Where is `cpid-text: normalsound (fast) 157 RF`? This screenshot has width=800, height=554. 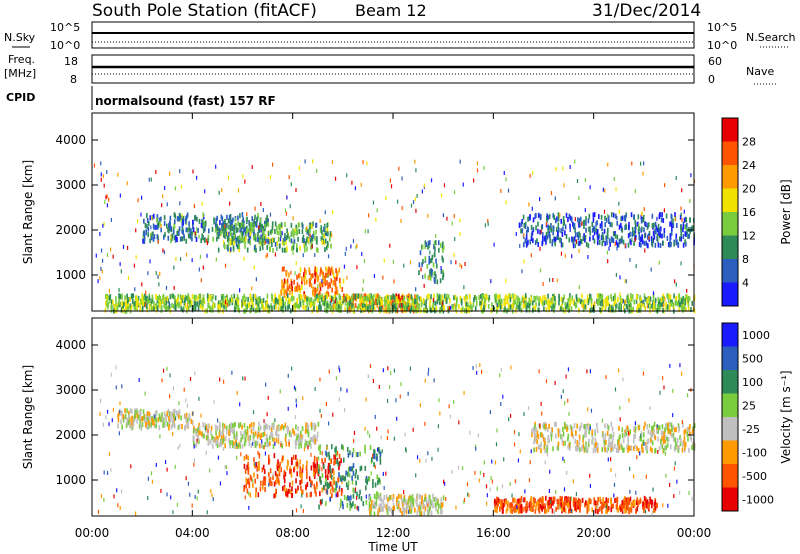
cpid-text: normalsound (fast) 157 RF is located at coordinates (185, 101).